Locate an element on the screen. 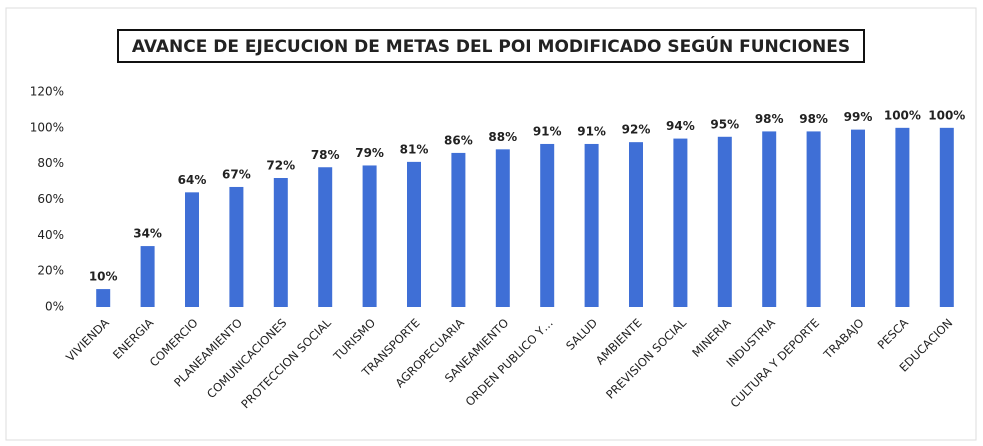 This screenshot has height=446, width=983. value-label: 72% is located at coordinates (280, 166).